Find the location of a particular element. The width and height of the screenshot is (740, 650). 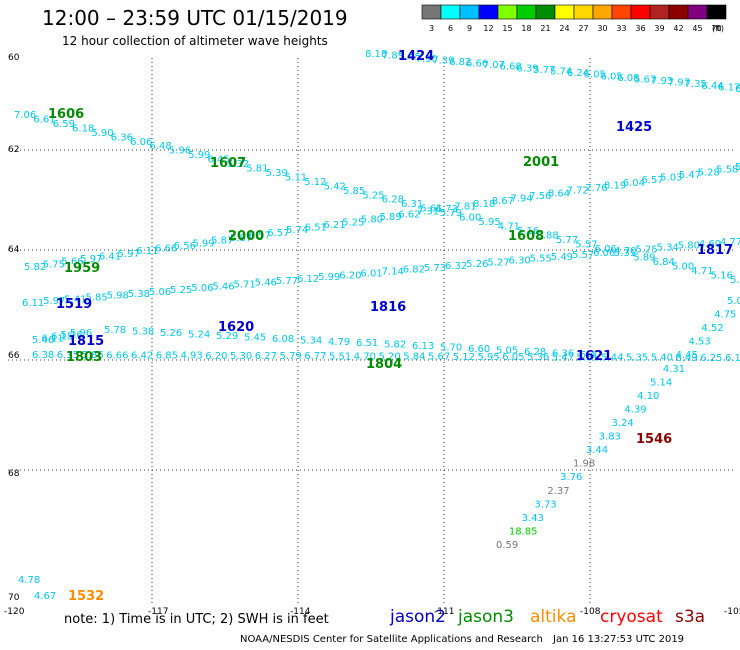

color-scale-label: 70 is located at coordinates (716, 28).